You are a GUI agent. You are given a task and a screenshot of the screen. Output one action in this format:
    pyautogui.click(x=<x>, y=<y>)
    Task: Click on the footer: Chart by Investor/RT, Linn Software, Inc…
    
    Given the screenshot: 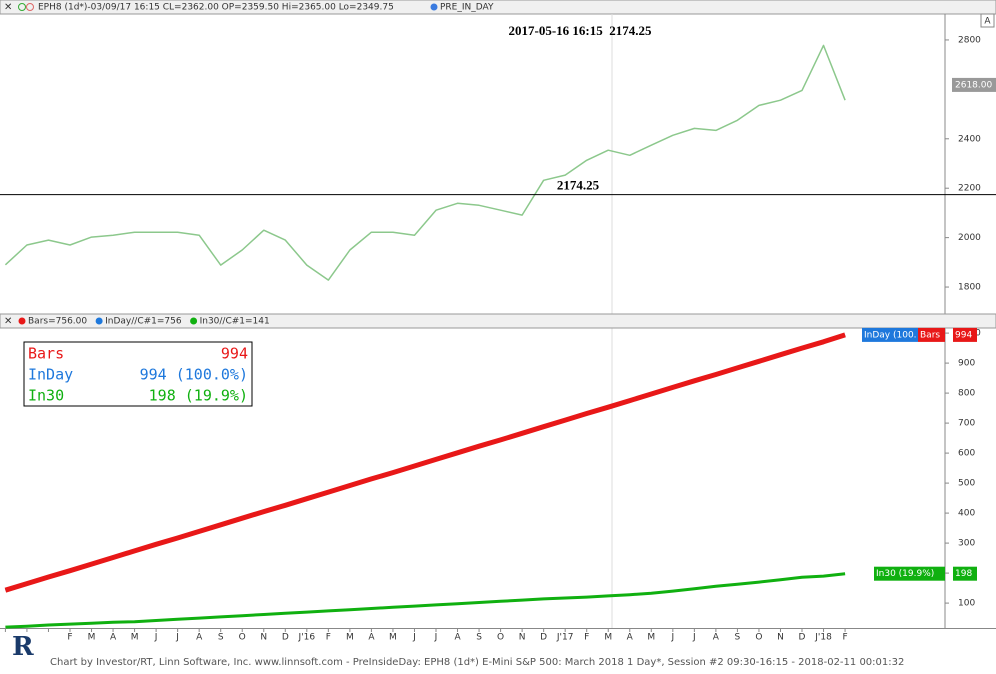 What is the action you would take?
    pyautogui.click(x=477, y=662)
    